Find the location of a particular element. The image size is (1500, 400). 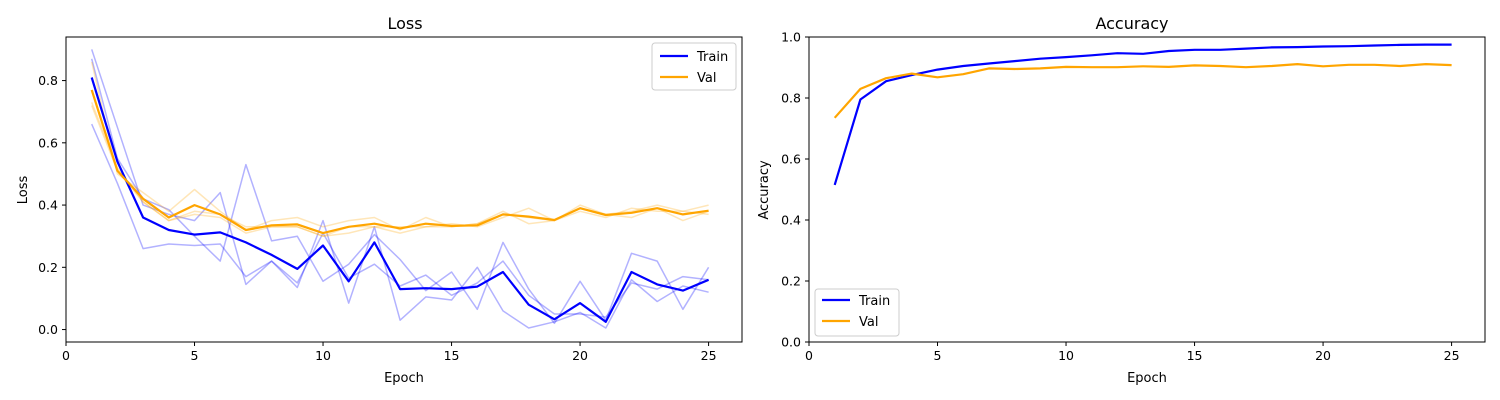

accuracy-legend-train-label: Train is located at coordinates (874, 301).